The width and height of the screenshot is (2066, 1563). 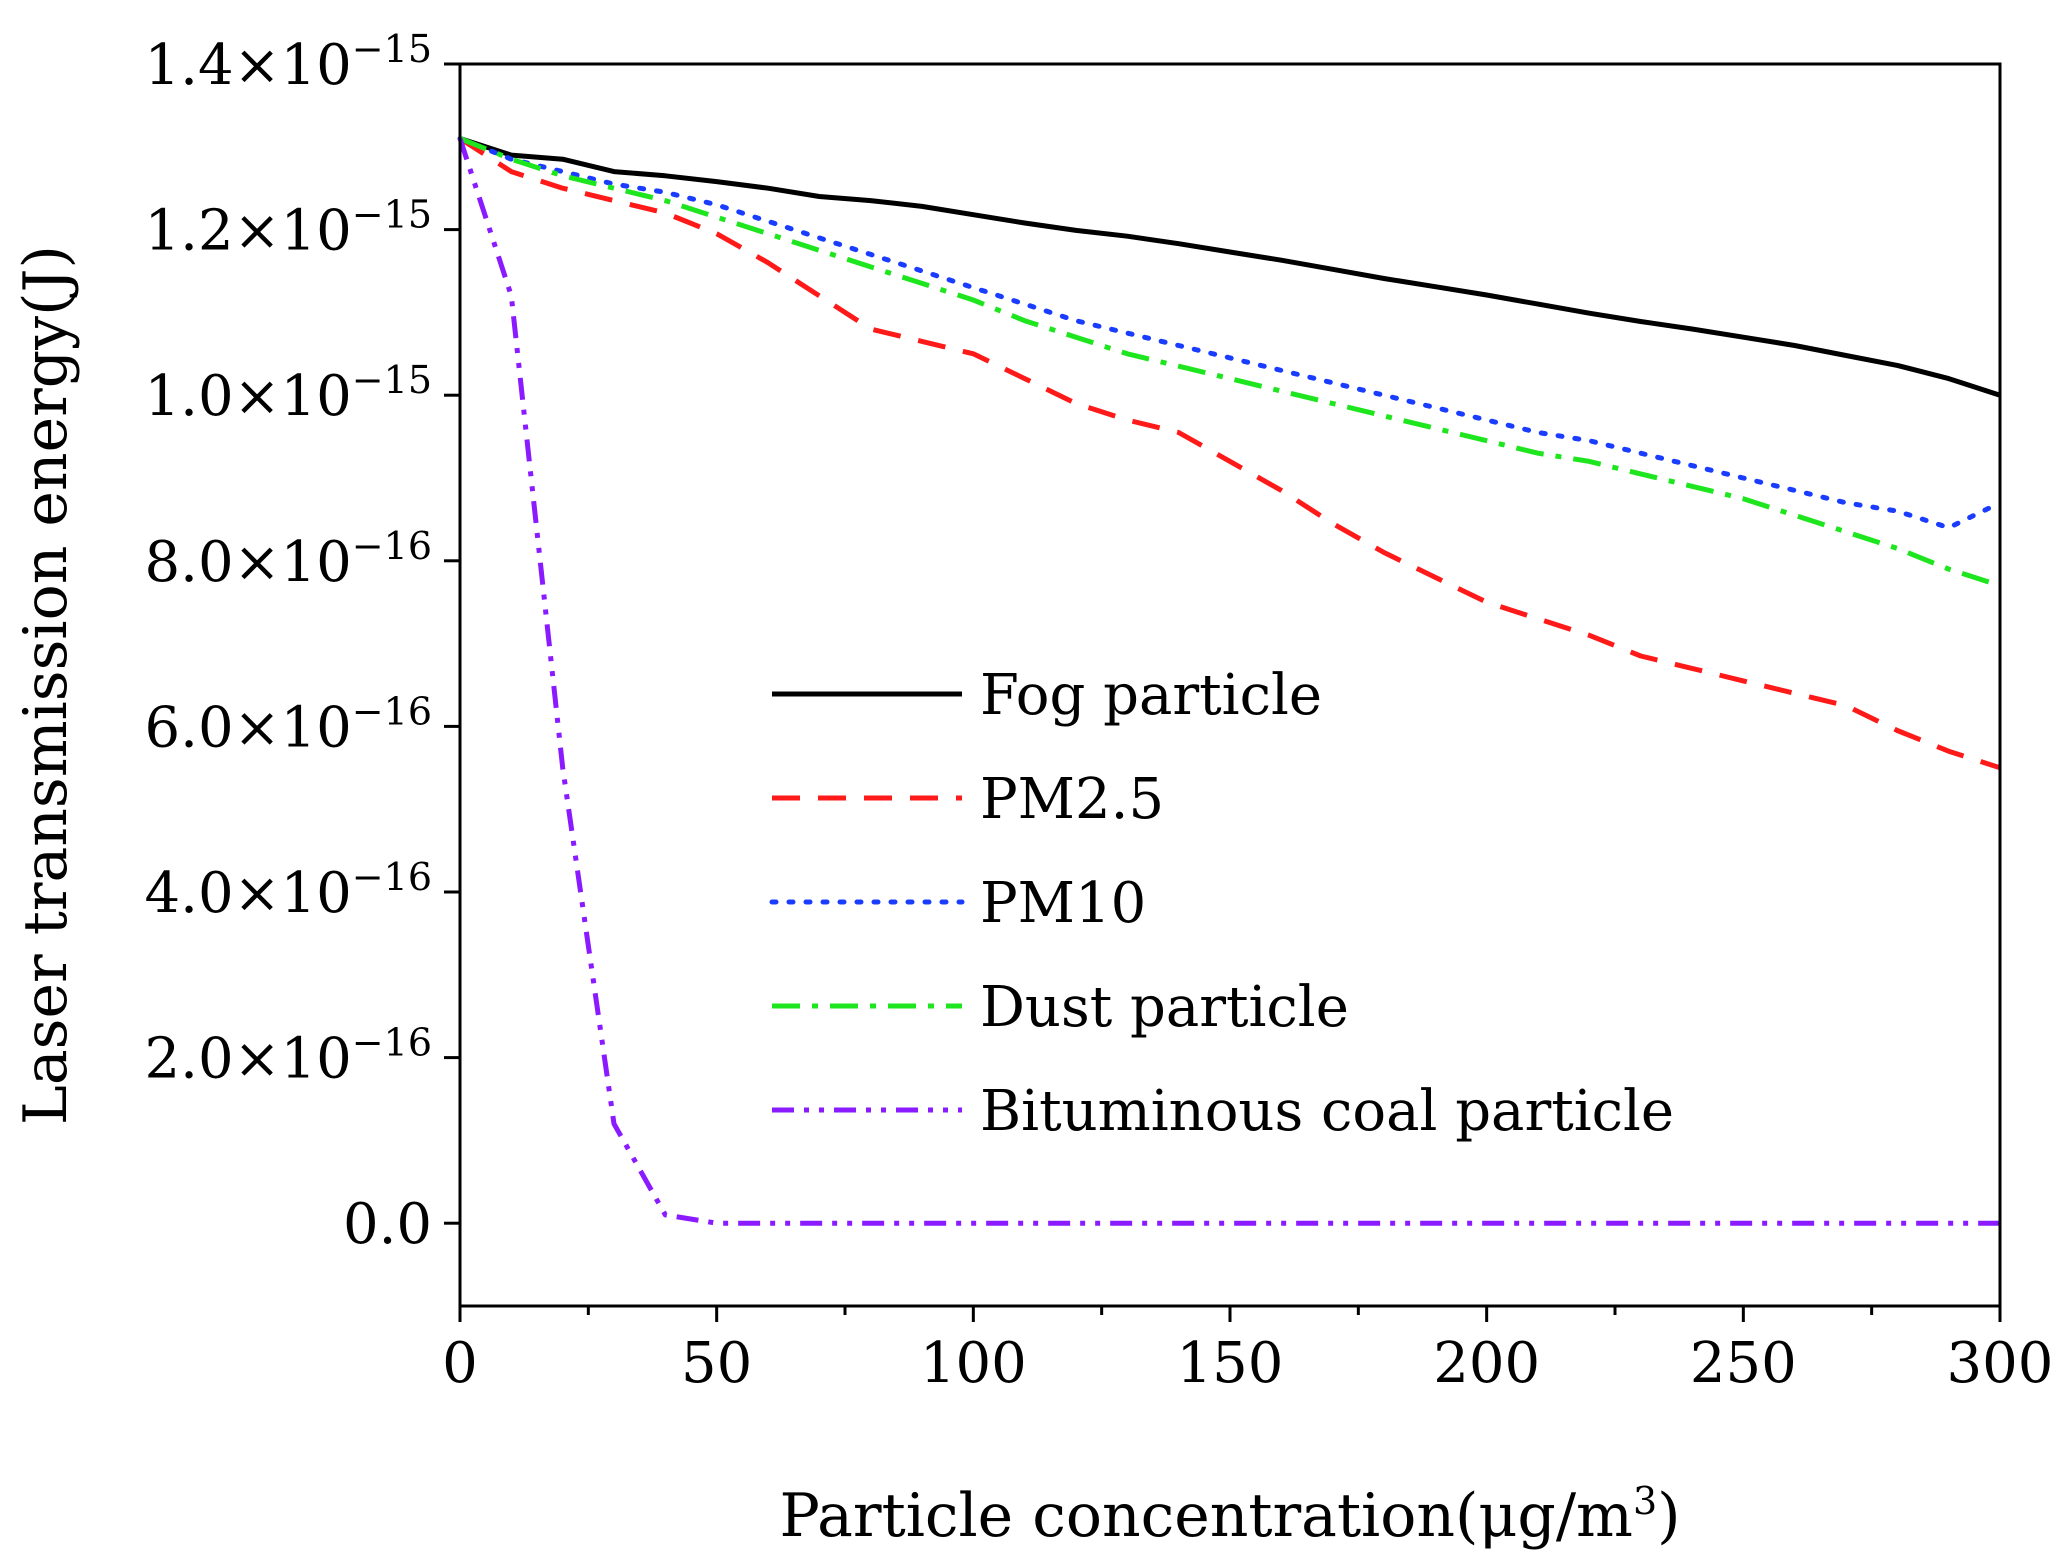 What do you see at coordinates (973, 1363) in the screenshot?
I see `x-tick-label: 100` at bounding box center [973, 1363].